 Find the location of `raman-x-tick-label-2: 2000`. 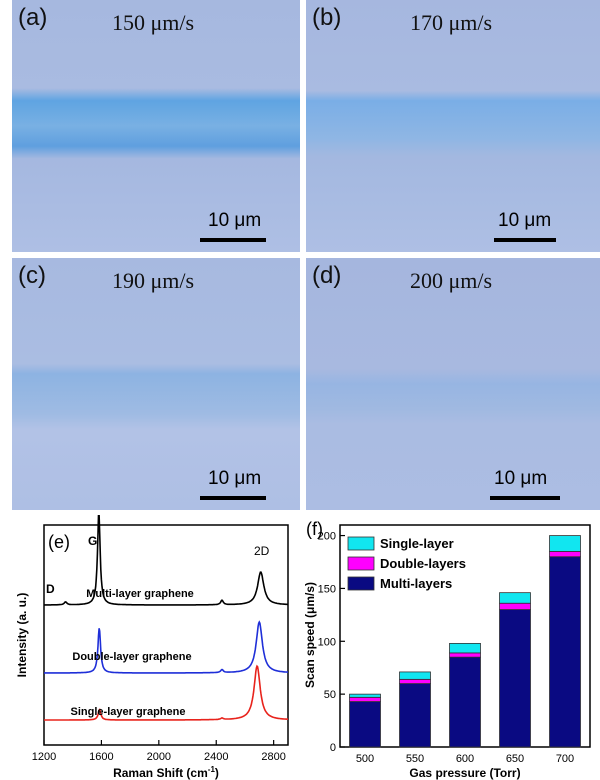

raman-x-tick-label-2: 2000 is located at coordinates (159, 757).